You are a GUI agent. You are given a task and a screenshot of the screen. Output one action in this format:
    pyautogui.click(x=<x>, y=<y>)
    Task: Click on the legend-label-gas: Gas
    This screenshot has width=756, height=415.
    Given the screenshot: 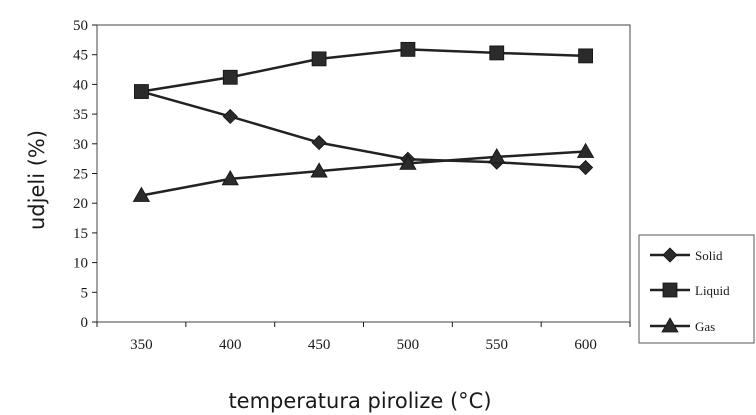 What is the action you would take?
    pyautogui.click(x=705, y=326)
    